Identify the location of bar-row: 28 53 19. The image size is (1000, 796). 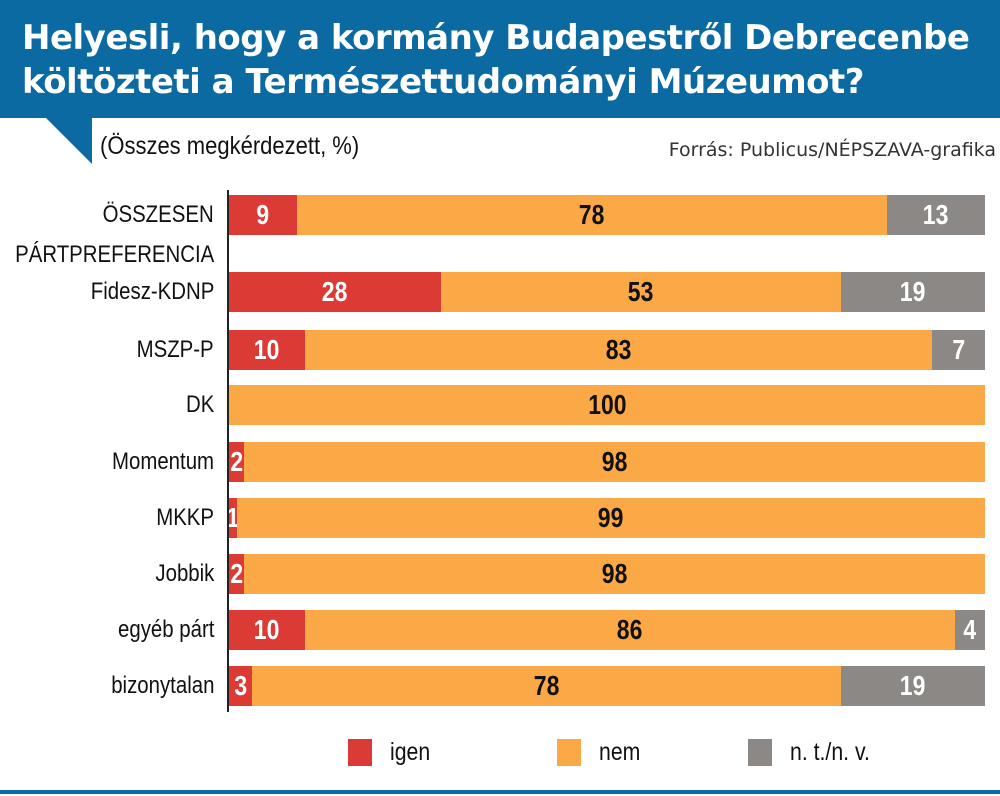
(607, 292).